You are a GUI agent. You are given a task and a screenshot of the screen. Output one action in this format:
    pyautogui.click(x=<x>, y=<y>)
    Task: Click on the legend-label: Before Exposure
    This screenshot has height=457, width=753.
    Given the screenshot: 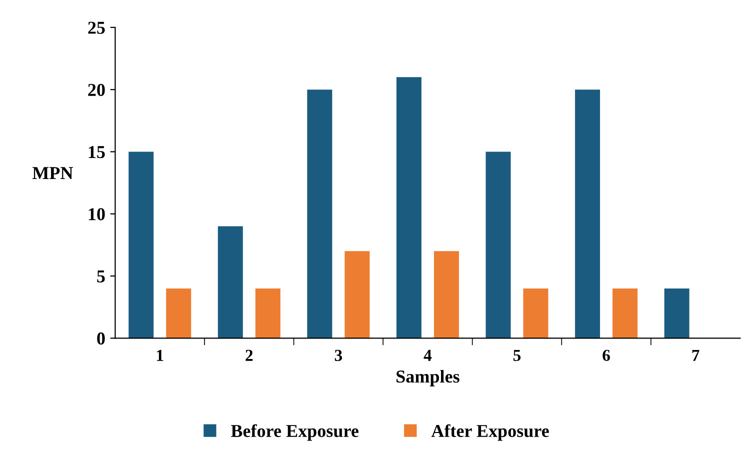 What is the action you would take?
    pyautogui.click(x=294, y=432)
    